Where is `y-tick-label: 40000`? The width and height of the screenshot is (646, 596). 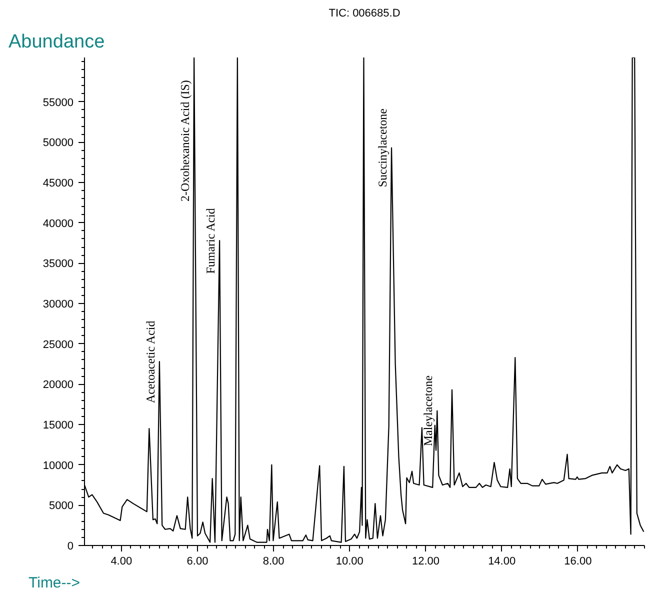
y-tick-label: 40000 is located at coordinates (58, 224).